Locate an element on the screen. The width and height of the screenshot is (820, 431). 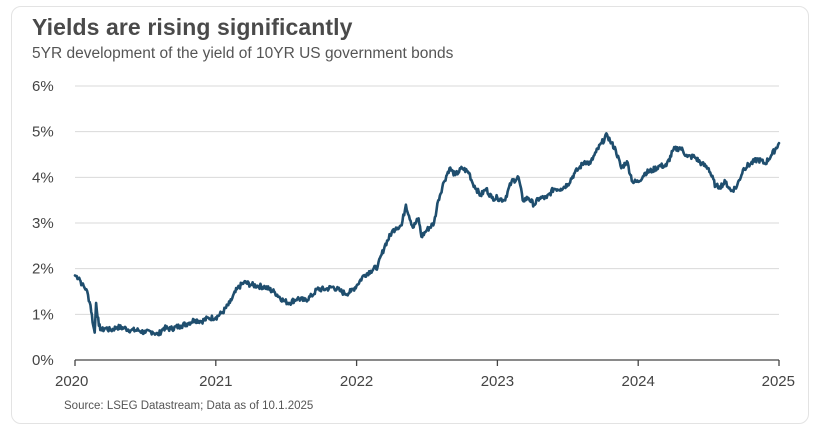
y-tick-label: 5% is located at coordinates (43, 132).